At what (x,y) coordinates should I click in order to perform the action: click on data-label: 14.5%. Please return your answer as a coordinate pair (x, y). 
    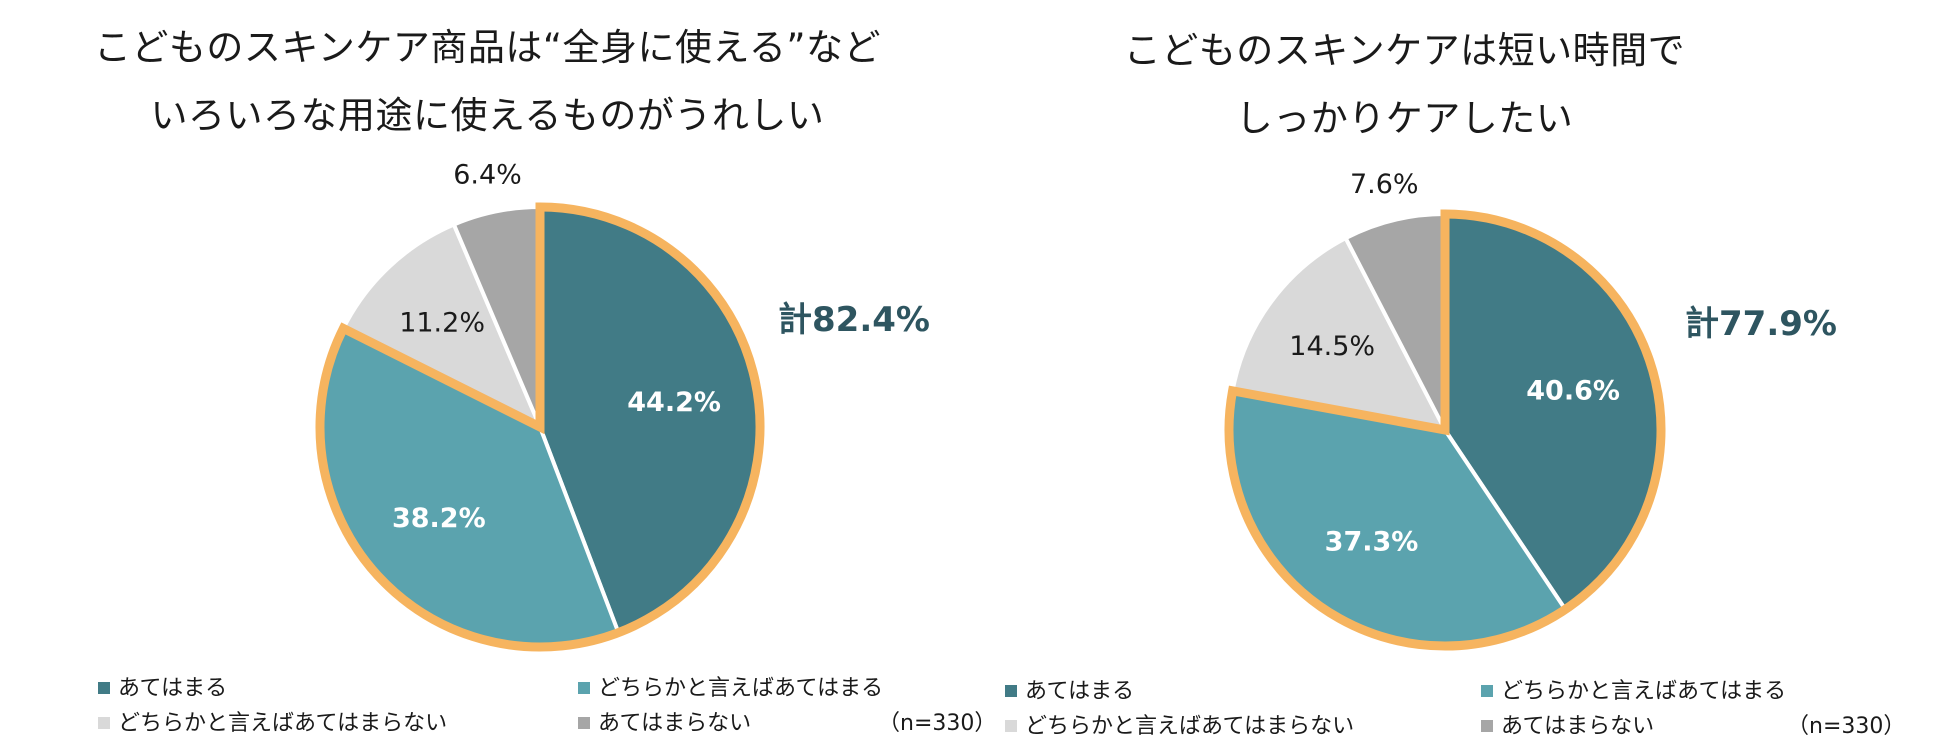
    Looking at the image, I should click on (1332, 346).